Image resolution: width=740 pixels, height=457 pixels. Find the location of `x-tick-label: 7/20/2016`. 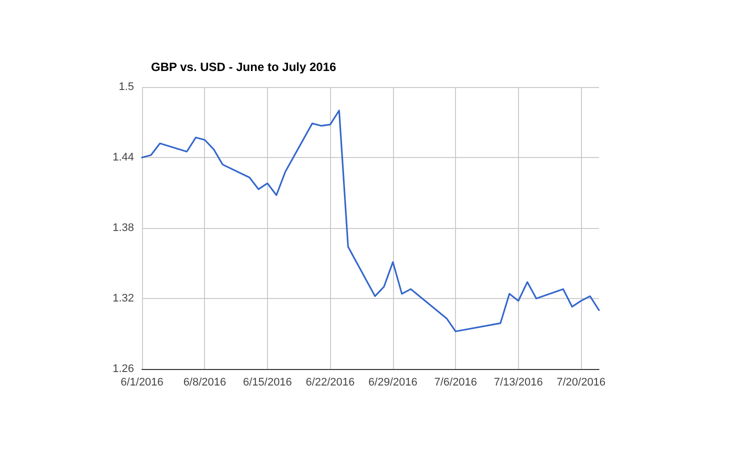

x-tick-label: 7/20/2016 is located at coordinates (581, 382).